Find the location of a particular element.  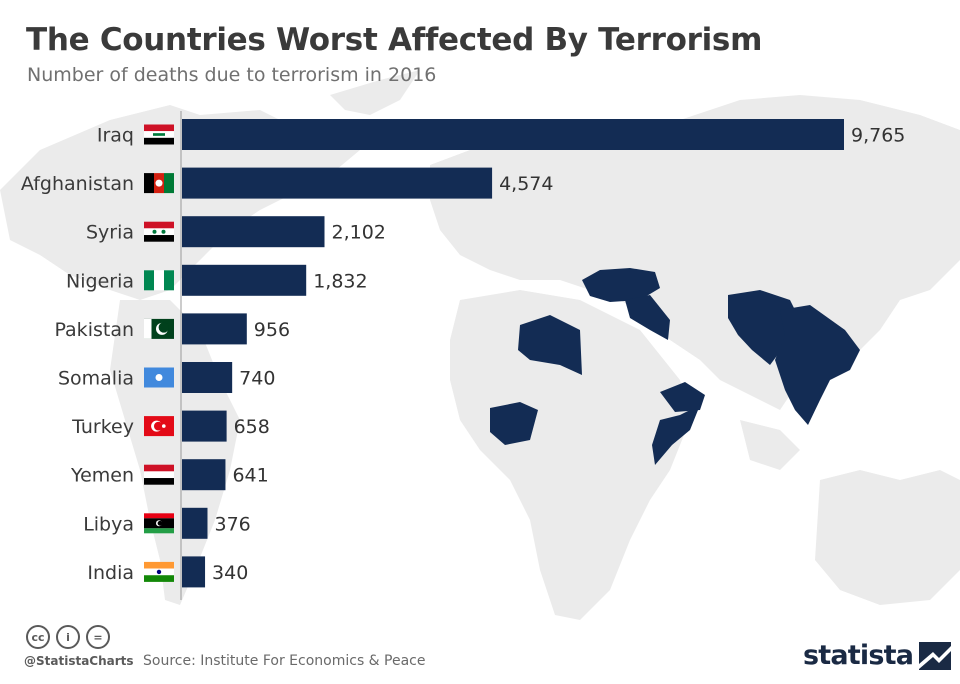

value-label-yemen: 641 is located at coordinates (250, 476).